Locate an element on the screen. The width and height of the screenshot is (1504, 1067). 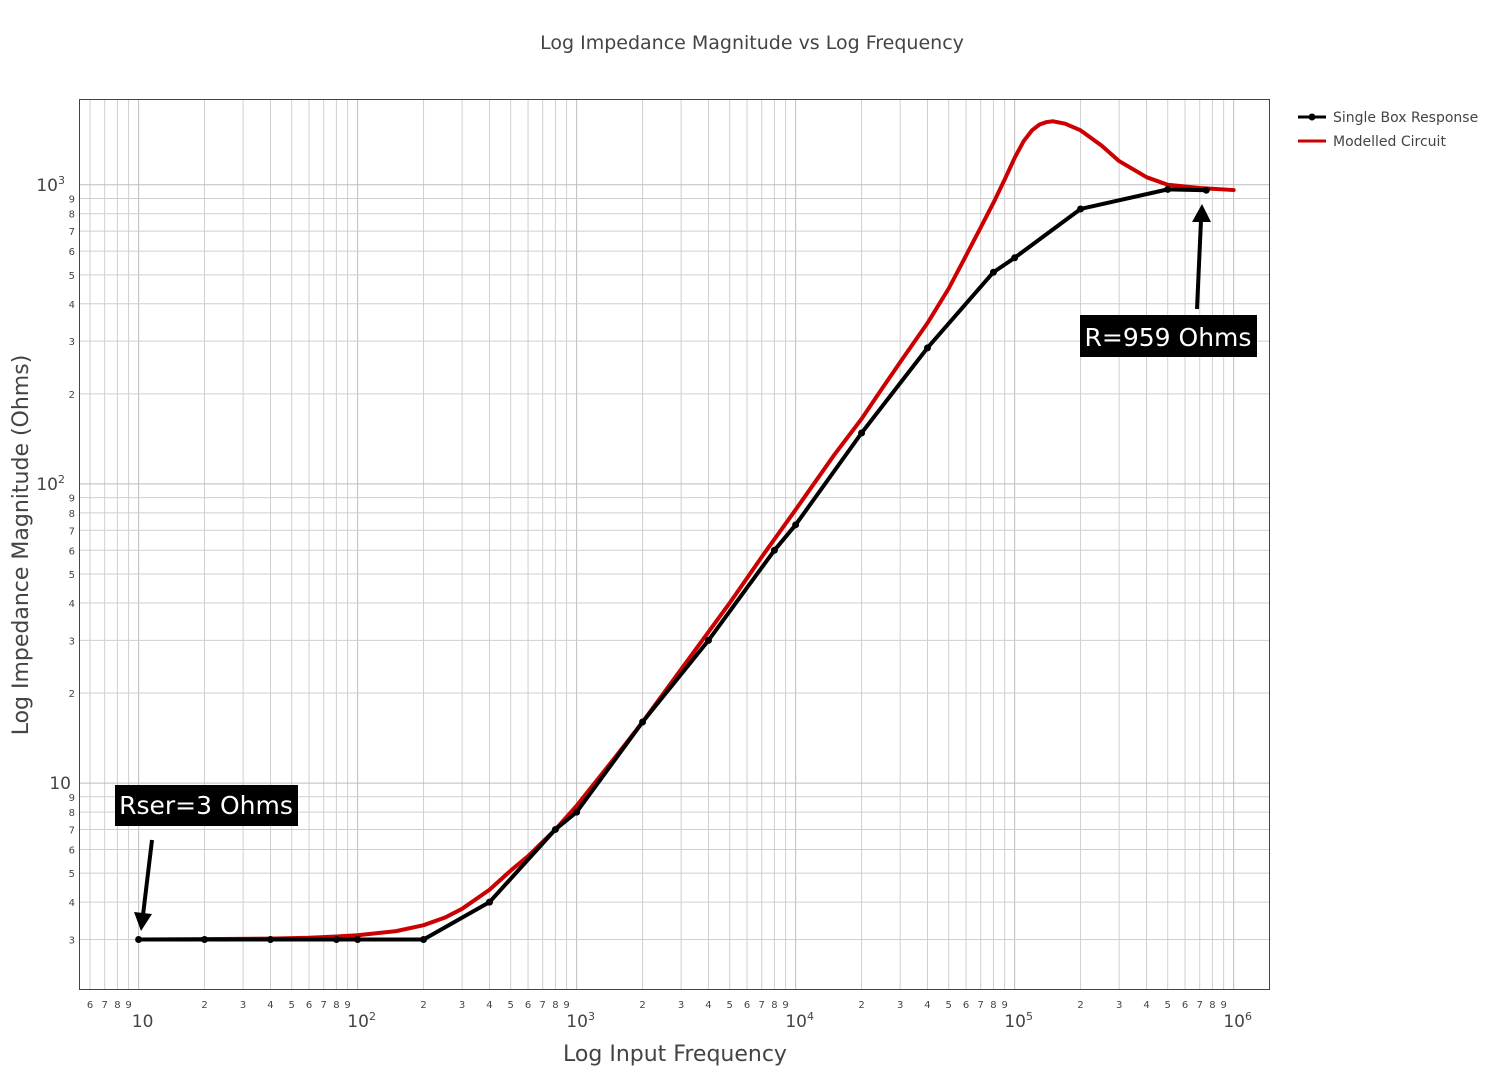
y-tick-label: 10 is located at coordinates (60, 784).